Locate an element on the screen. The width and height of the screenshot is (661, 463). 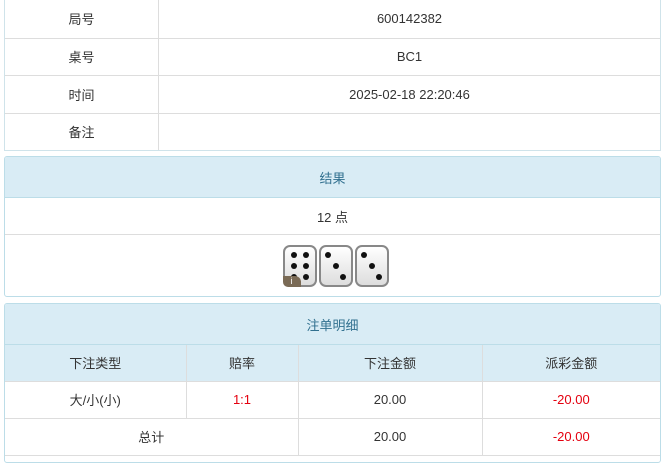
info-row-time: 时间 2025-02-18 22:20:46 is located at coordinates (332, 94).